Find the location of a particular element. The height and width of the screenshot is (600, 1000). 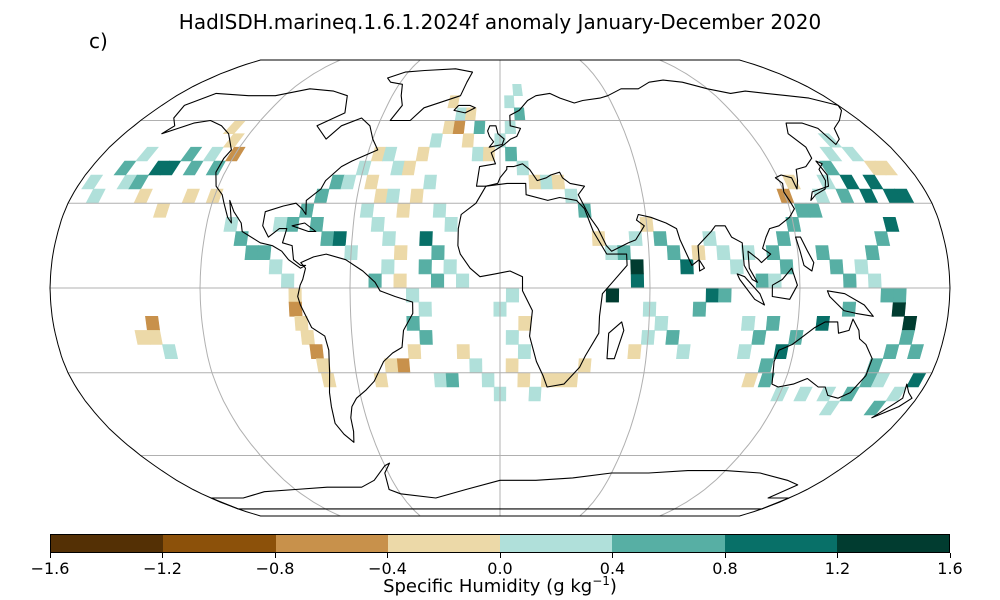

colorbar-tick-label: −1.2 is located at coordinates (162, 568).